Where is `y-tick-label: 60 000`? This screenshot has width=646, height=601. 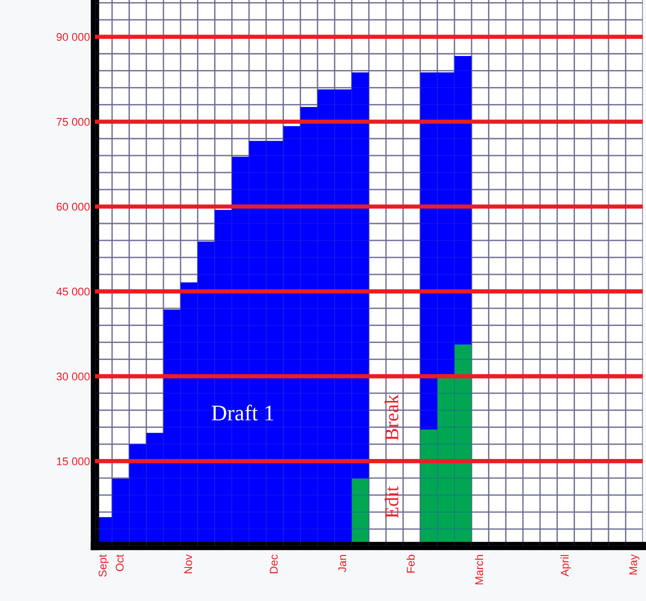
y-tick-label: 60 000 is located at coordinates (73, 206).